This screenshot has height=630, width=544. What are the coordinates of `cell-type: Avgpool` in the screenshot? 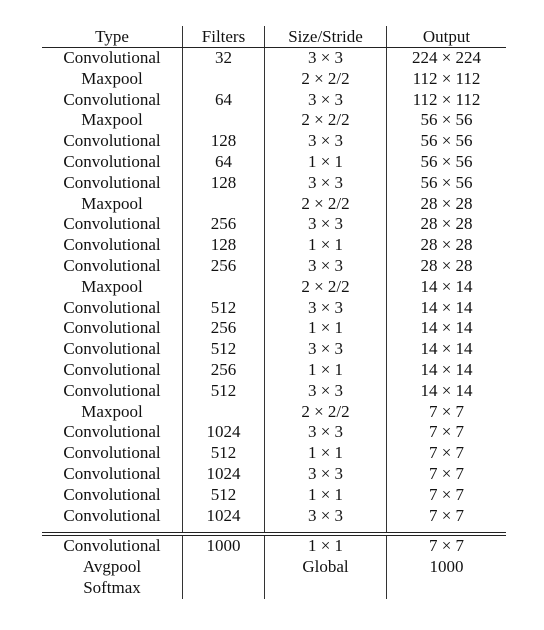 It's located at (112, 567).